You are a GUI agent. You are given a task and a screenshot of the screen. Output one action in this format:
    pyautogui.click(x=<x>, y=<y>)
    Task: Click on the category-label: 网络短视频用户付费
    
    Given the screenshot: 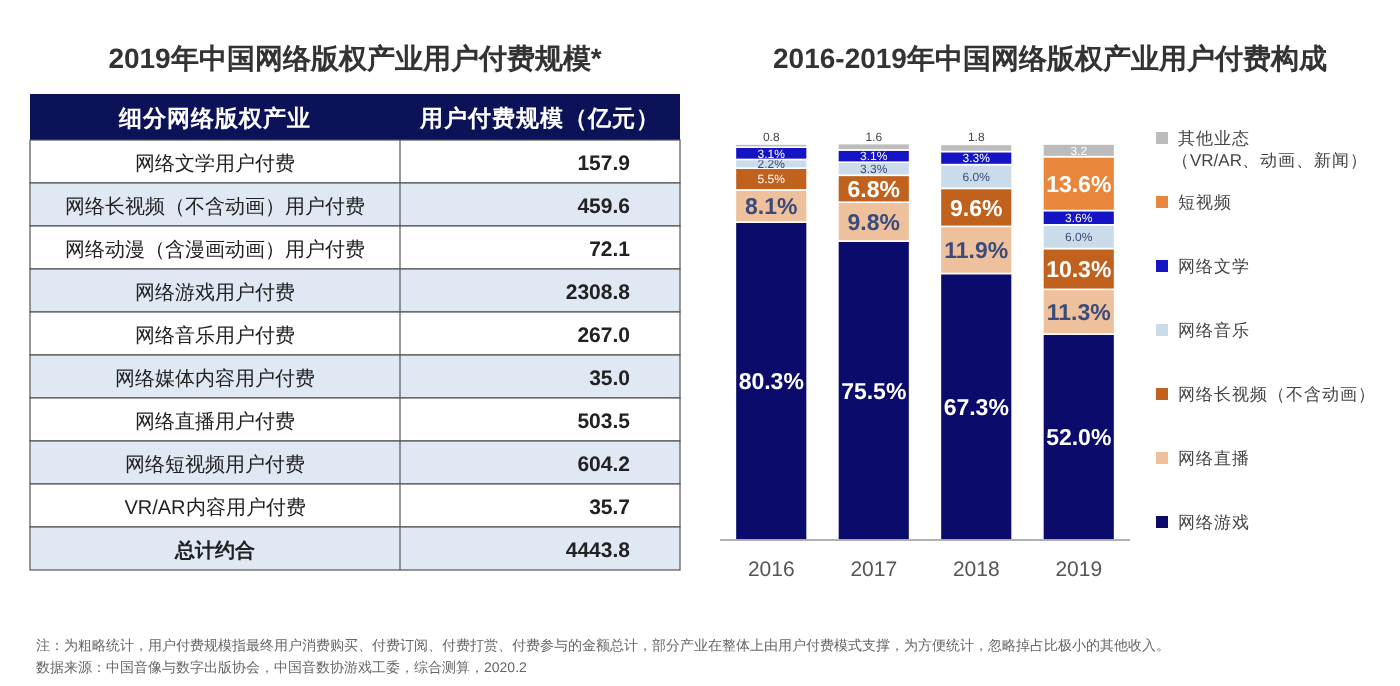 What is the action you would take?
    pyautogui.click(x=215, y=465)
    